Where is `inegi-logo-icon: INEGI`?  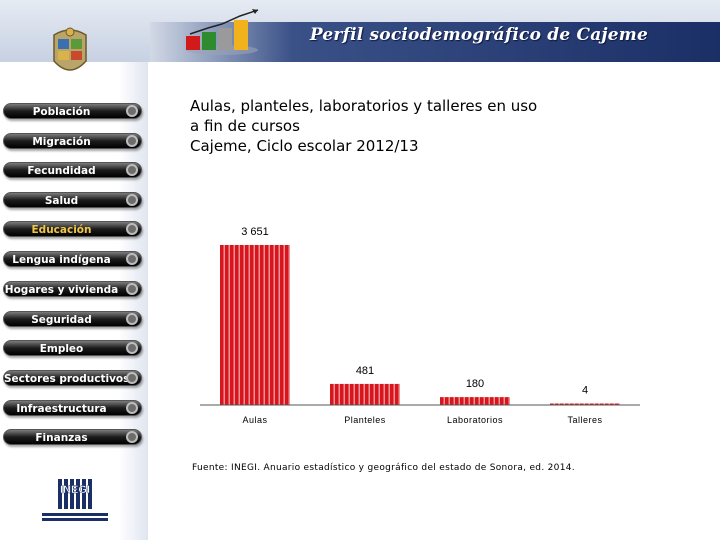 inegi-logo-icon: INEGI is located at coordinates (75, 500).